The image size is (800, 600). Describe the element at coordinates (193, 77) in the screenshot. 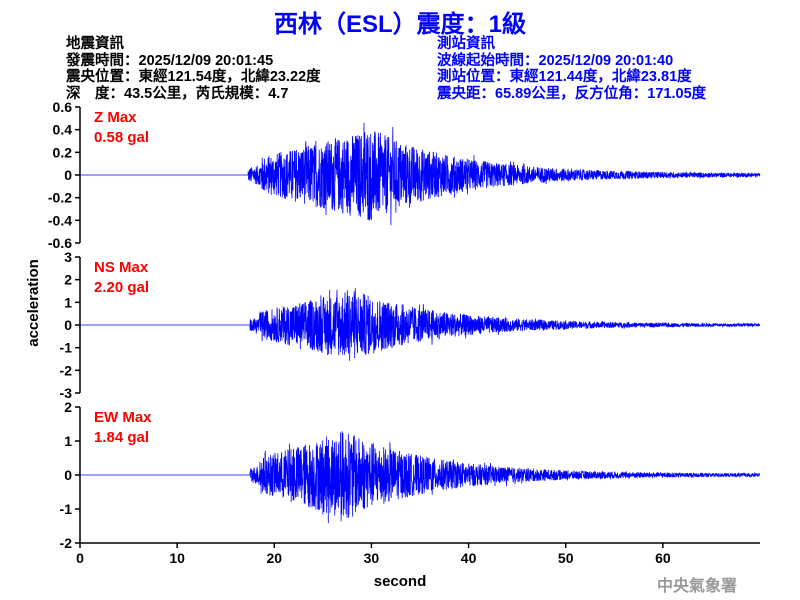

I see `epicenter: 震央位置：東經121.54度，北緯23.22度` at that location.